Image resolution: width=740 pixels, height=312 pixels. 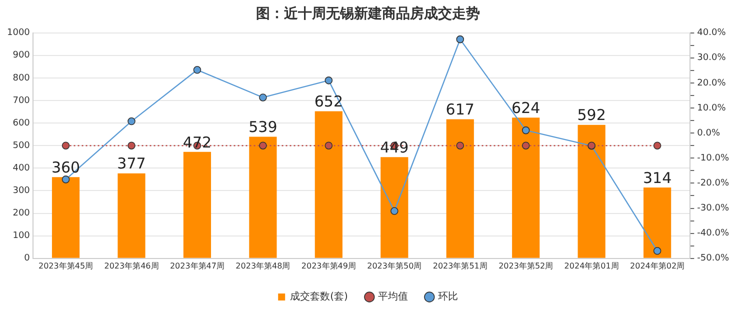 I want to click on x-tick-label: 2023年第48周, so click(x=263, y=265).